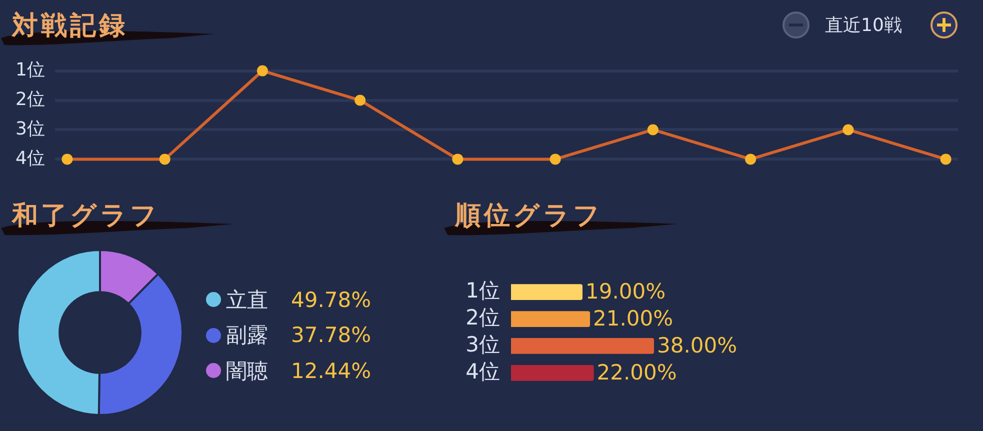 The height and width of the screenshot is (431, 983). I want to click on legend-label: 闇聴, so click(247, 371).